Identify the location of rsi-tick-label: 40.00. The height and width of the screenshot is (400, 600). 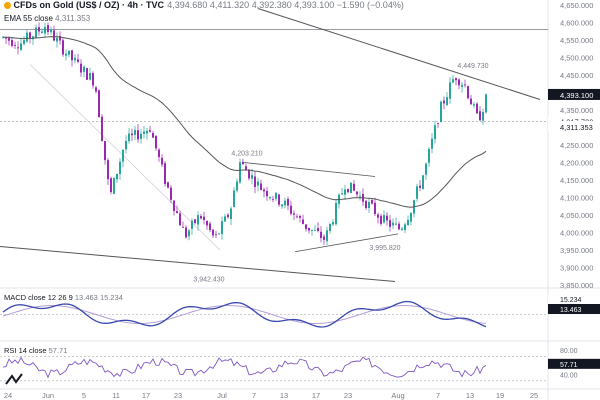
(569, 376).